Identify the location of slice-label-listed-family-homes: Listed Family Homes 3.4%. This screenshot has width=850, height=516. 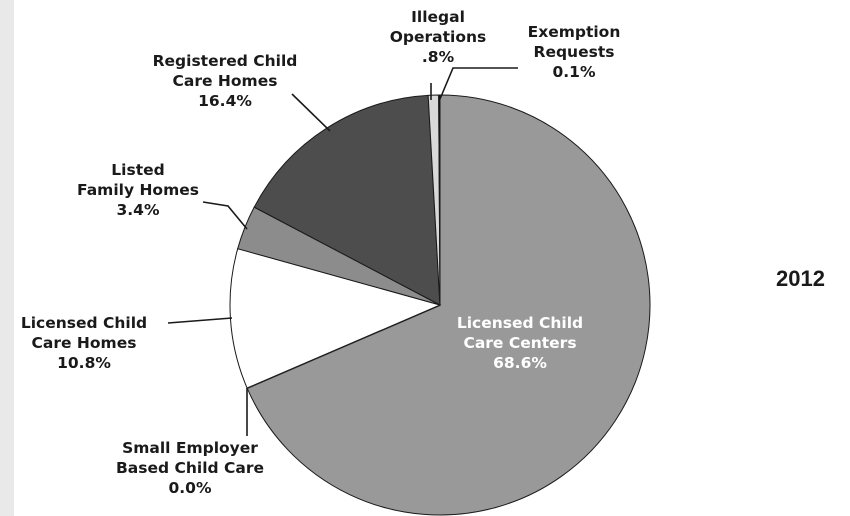
(138, 190).